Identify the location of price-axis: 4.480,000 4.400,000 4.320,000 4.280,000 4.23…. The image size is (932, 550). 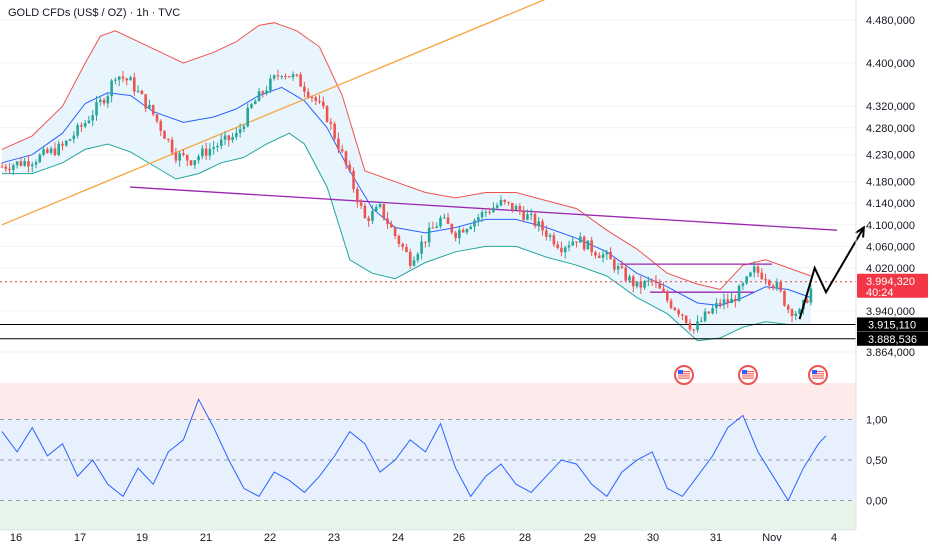
(891, 265).